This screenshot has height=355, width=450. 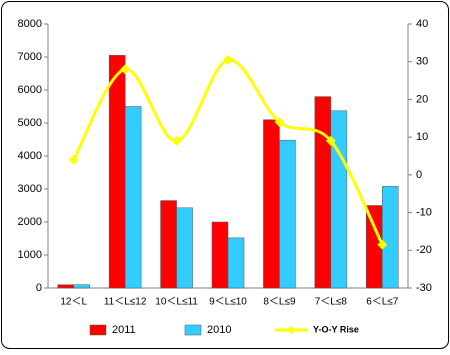 I want to click on y-tick-label: 1000, so click(x=30, y=255).